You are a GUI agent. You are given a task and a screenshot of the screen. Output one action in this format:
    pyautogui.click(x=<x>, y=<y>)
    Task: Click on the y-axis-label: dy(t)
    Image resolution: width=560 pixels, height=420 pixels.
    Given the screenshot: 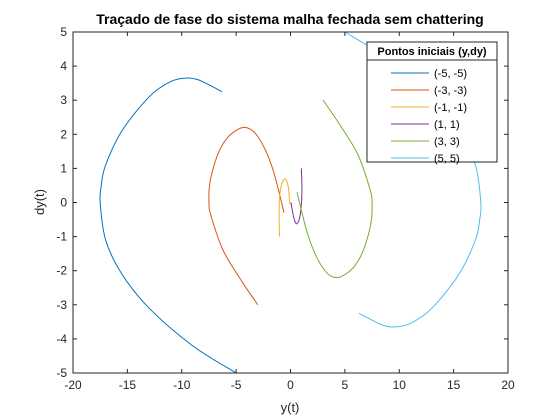 What is the action you would take?
    pyautogui.click(x=39, y=202)
    